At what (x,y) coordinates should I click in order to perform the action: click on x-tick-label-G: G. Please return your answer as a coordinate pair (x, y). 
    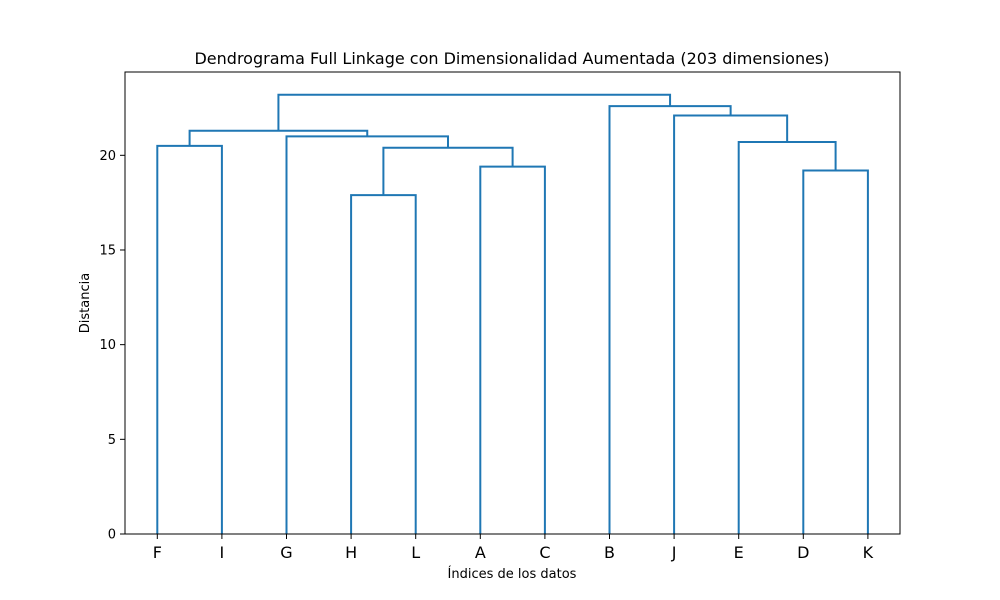
    Looking at the image, I should click on (286, 552).